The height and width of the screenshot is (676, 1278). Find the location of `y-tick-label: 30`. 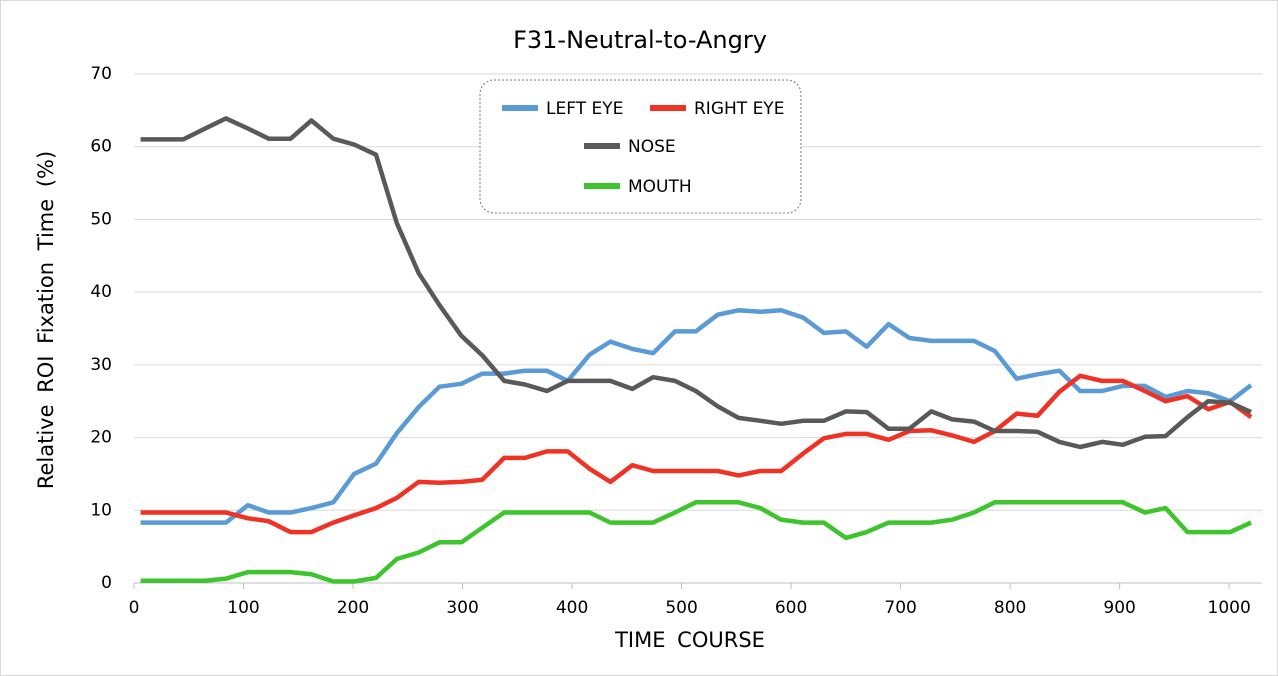

y-tick-label: 30 is located at coordinates (101, 365).